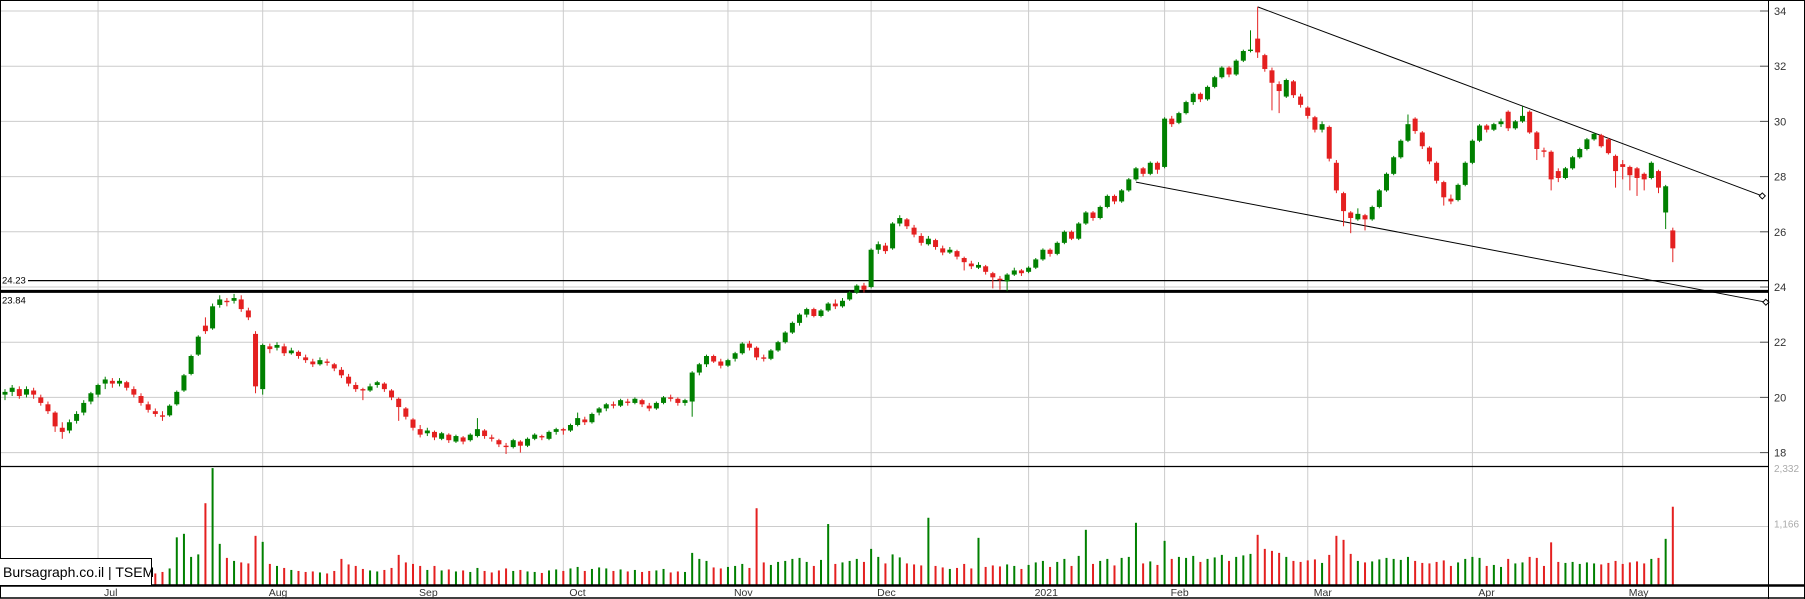  Describe the element at coordinates (886, 593) in the screenshot. I see `month-label: Dec` at that location.